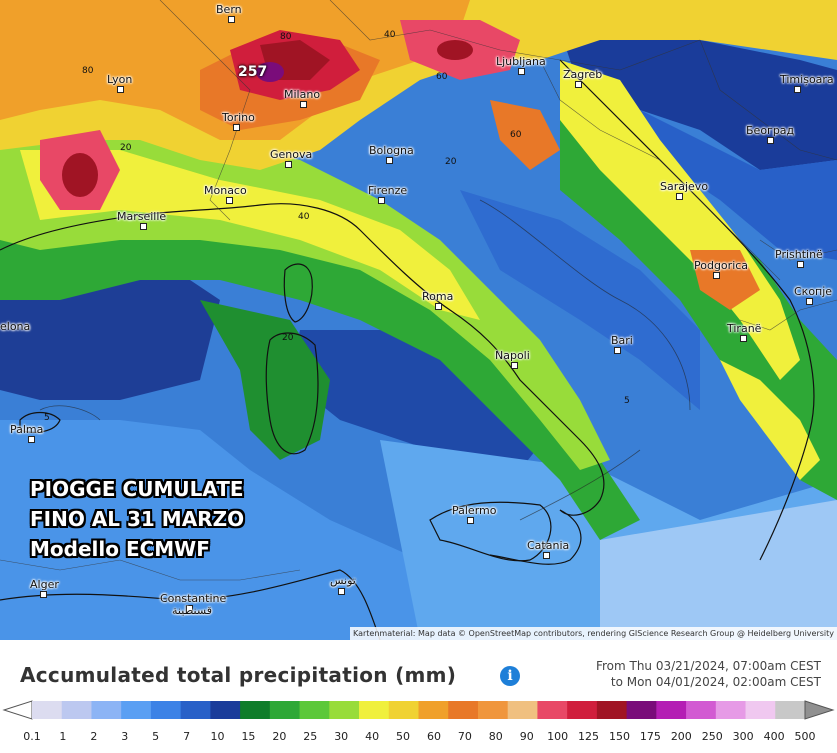 The height and width of the screenshot is (753, 837). I want to click on contour-label: 60, so click(516, 135).